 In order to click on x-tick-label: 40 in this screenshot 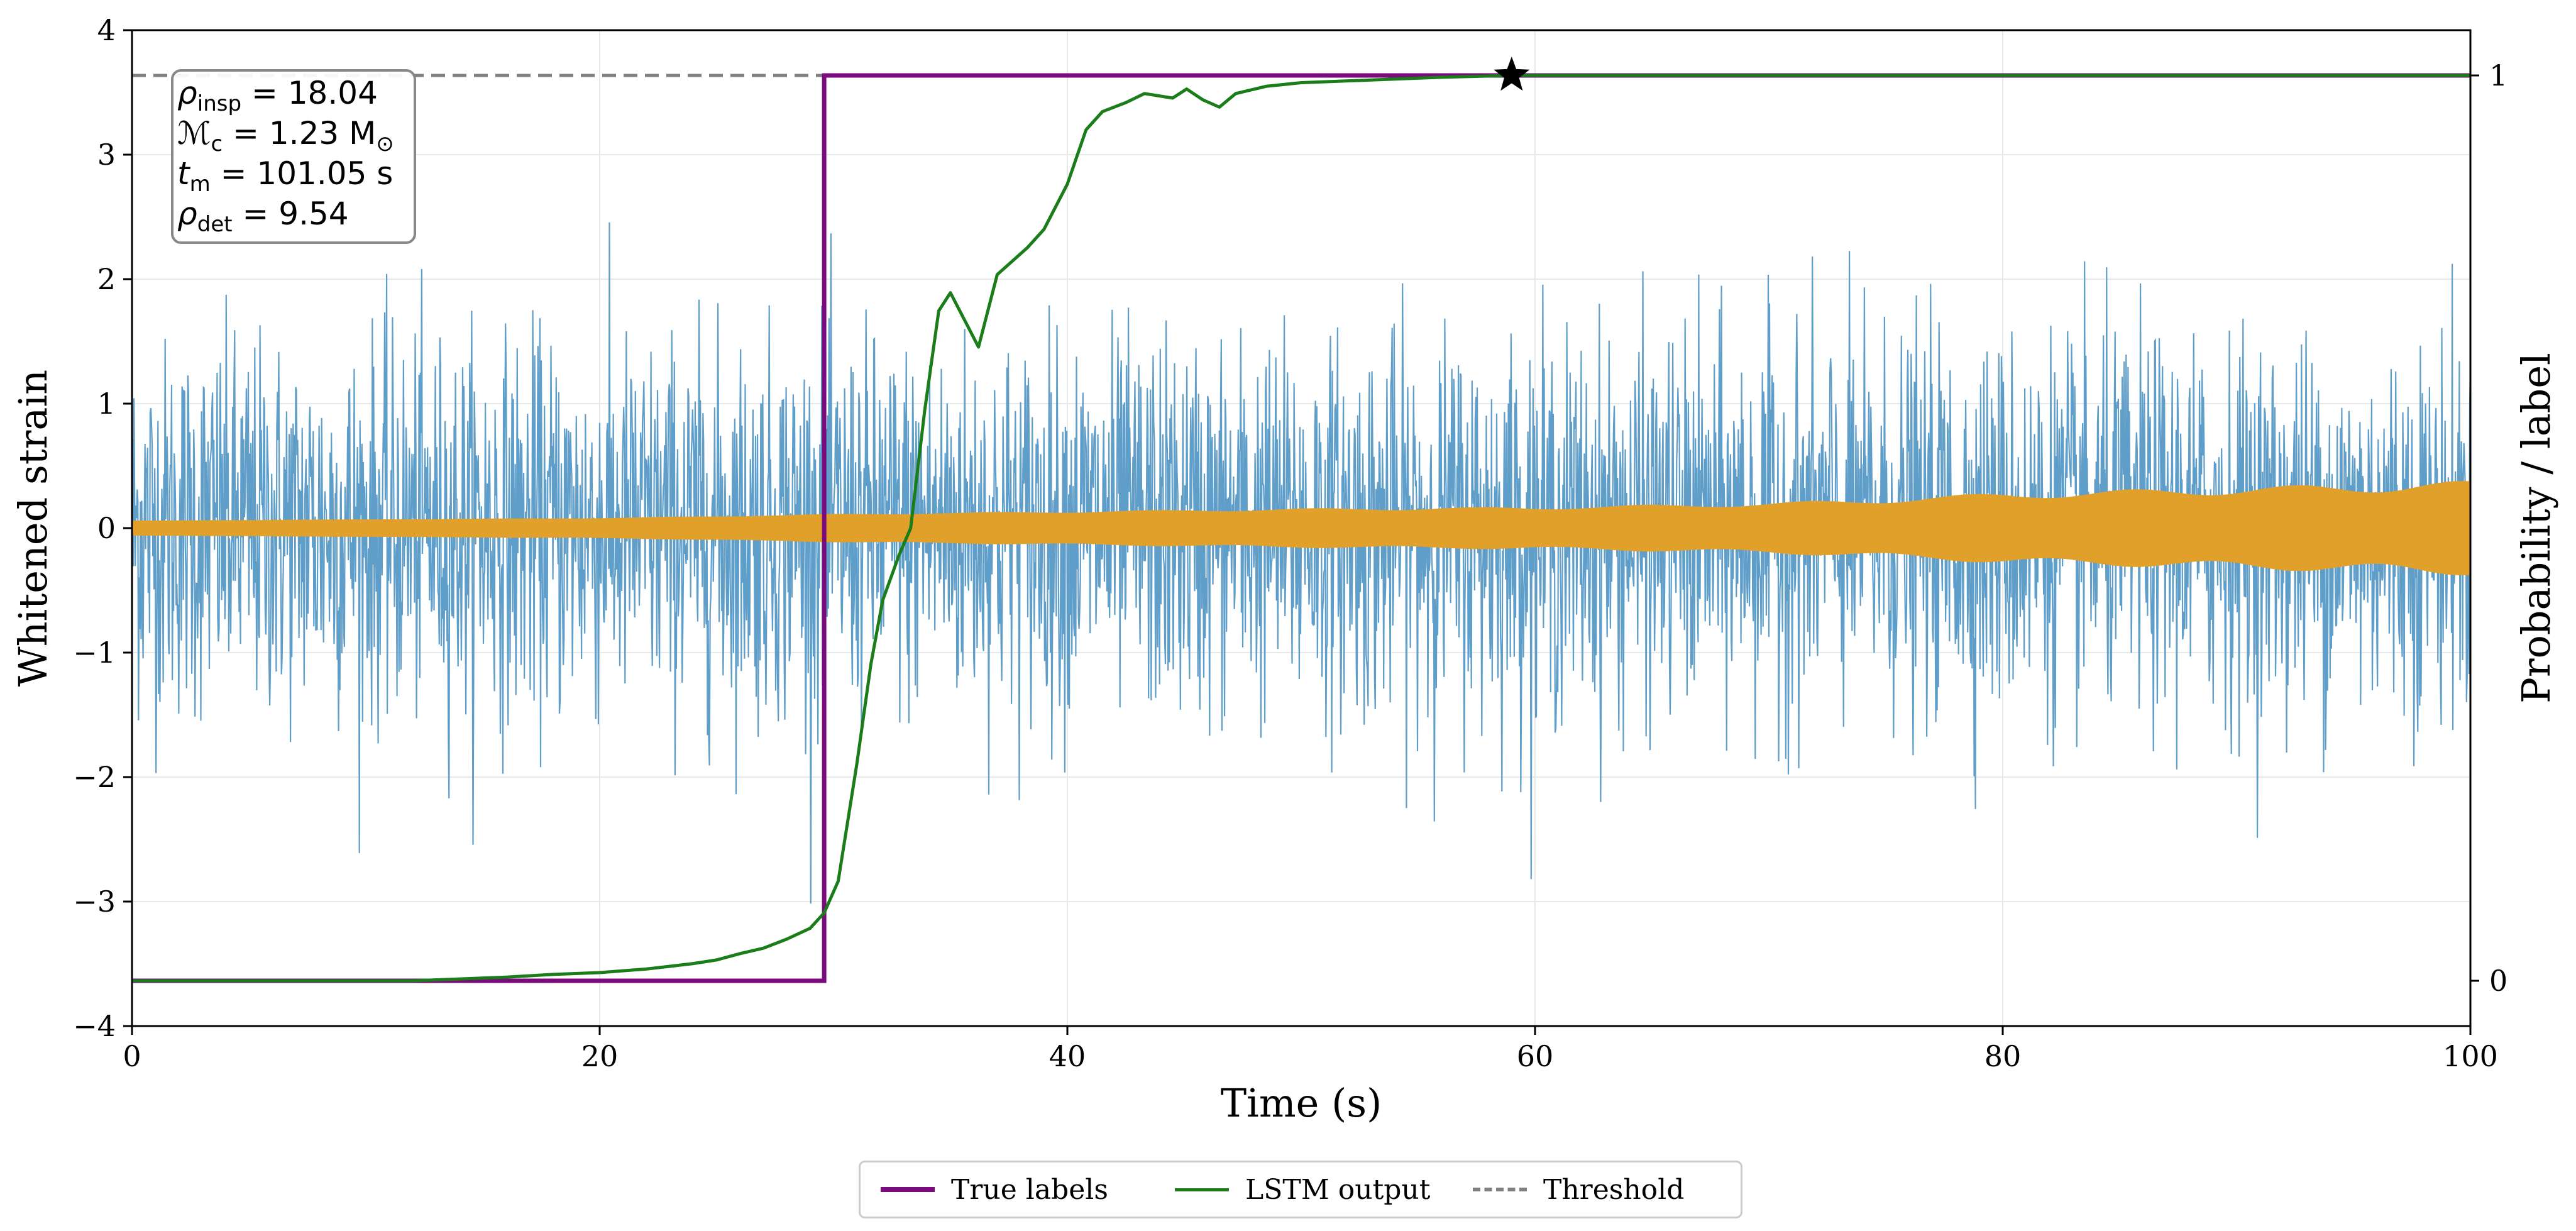, I will do `click(1067, 1056)`.